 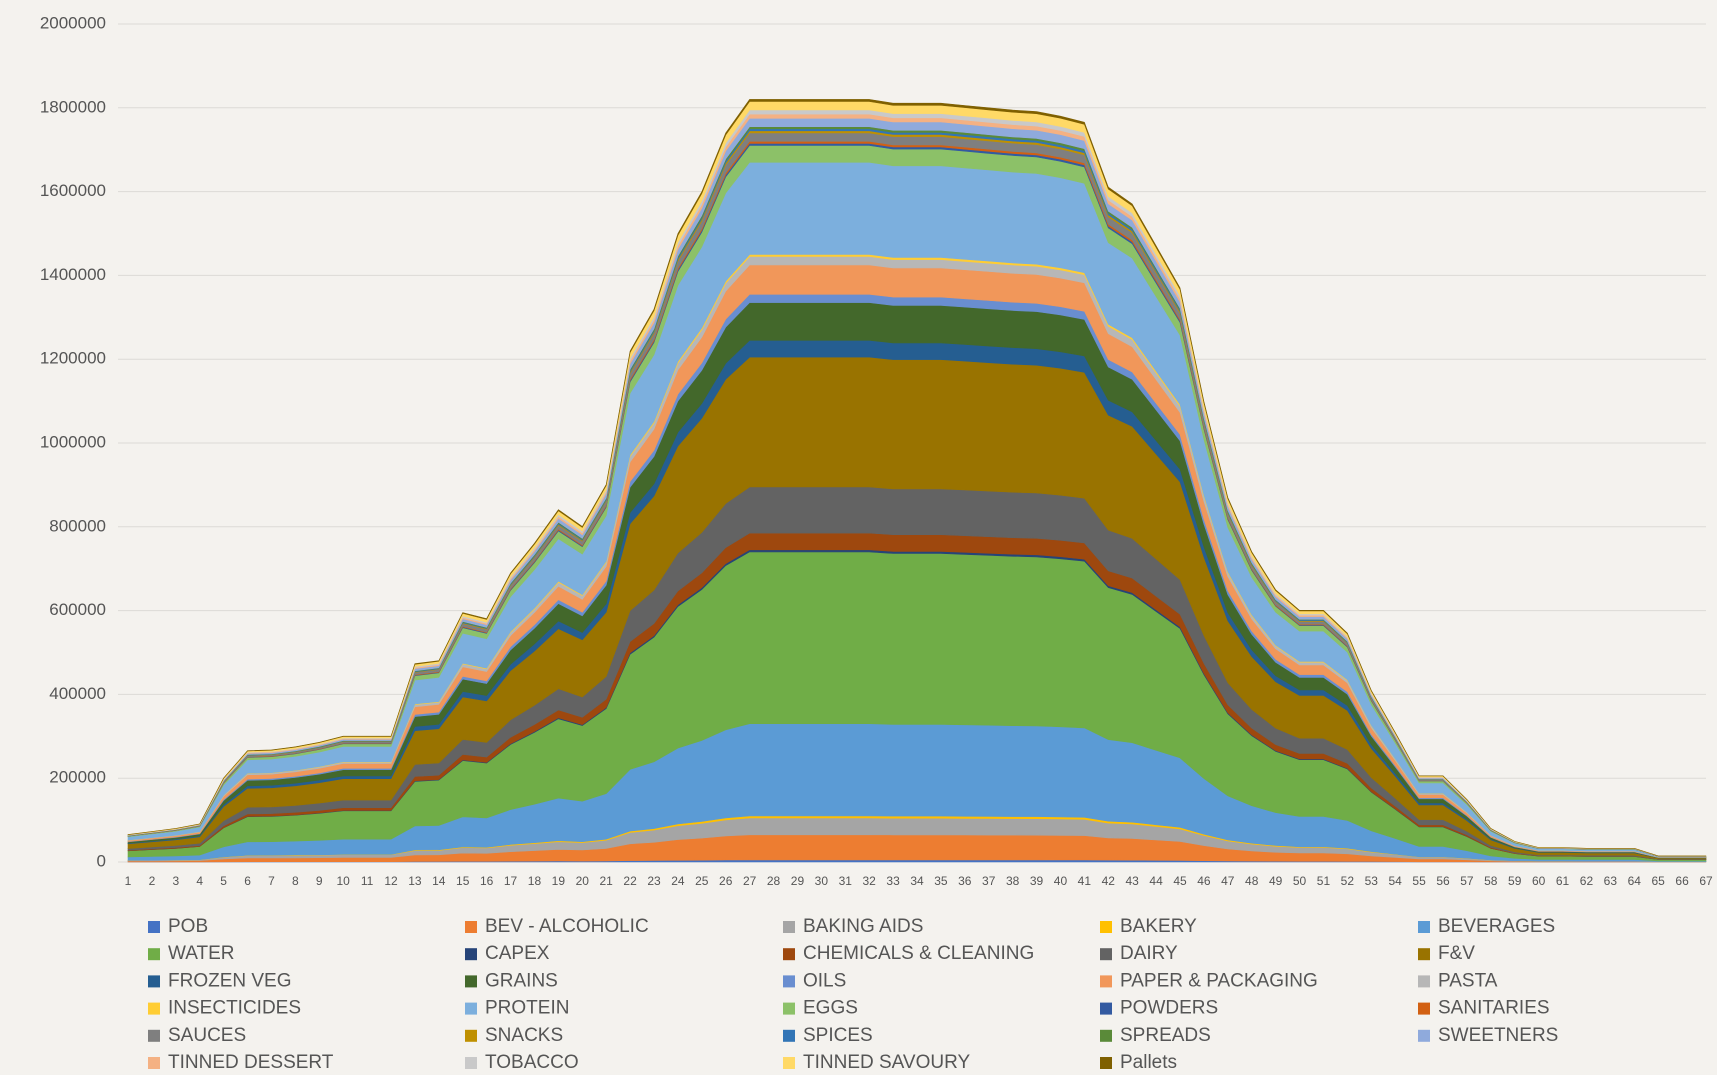 I want to click on legend-label: POWDERS, so click(x=1169, y=1008).